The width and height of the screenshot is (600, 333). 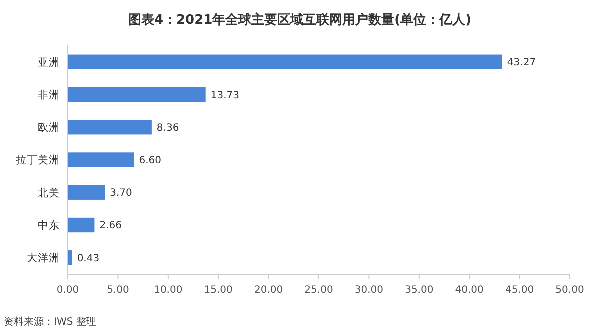 I want to click on y-tick-label: 欧洲, so click(x=49, y=127).